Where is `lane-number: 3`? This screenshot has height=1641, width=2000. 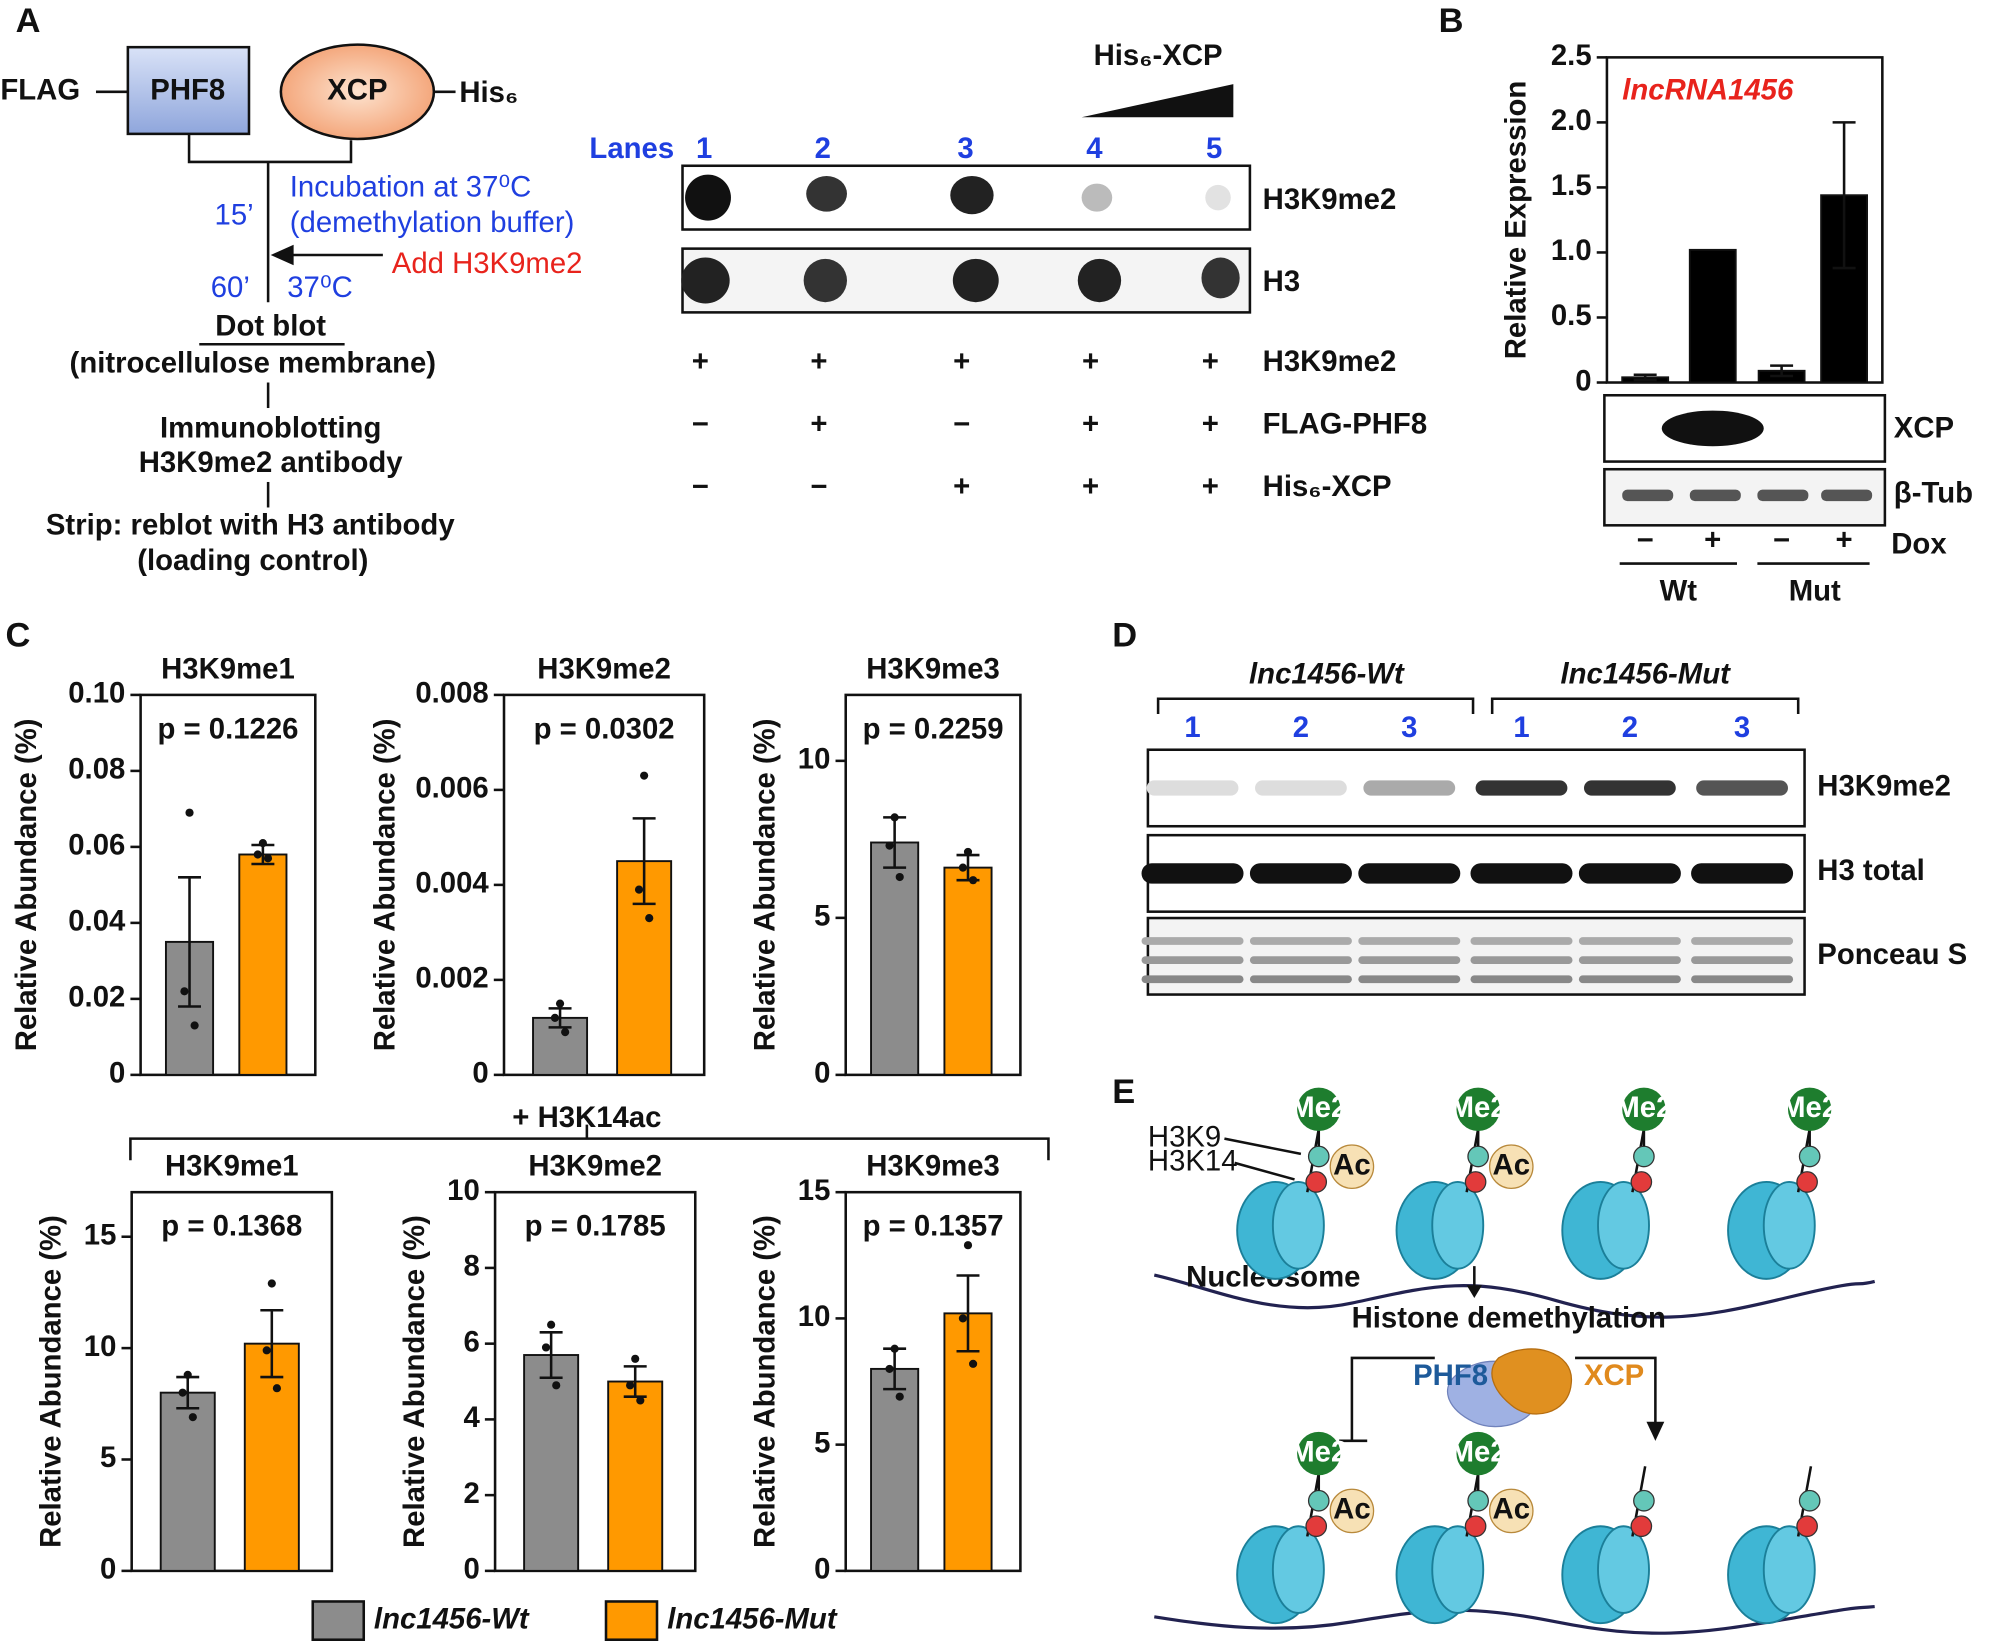
lane-number: 3 is located at coordinates (965, 148).